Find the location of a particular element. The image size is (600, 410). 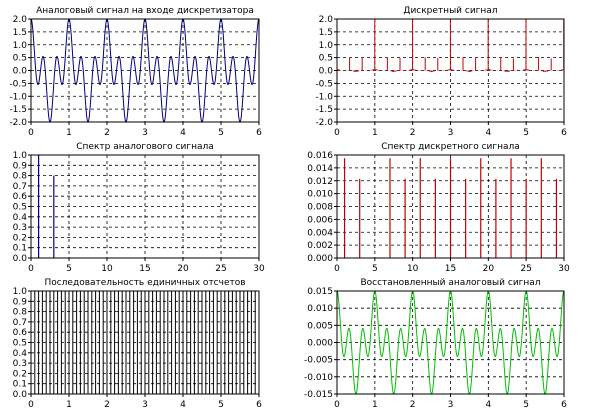

chart-title: Последовательность единичных отсчетов is located at coordinates (144, 283).